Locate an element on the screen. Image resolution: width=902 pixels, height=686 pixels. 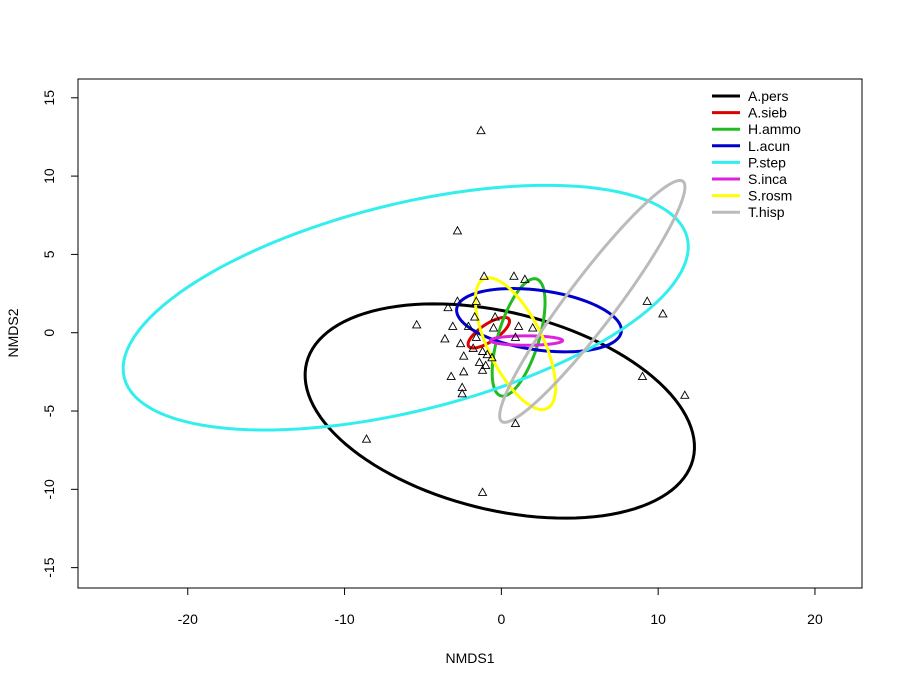
x-tick-label: -20 is located at coordinates (188, 619).